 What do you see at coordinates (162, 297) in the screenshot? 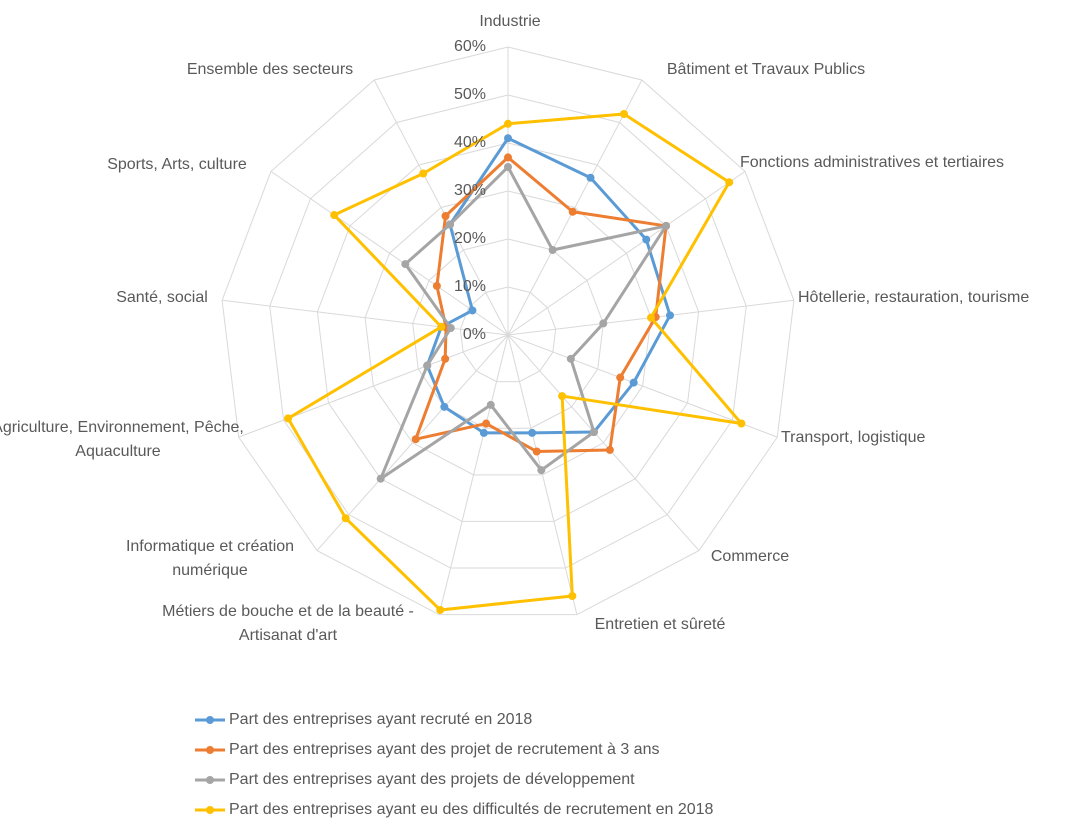
I see `category-label: Santé, social` at bounding box center [162, 297].